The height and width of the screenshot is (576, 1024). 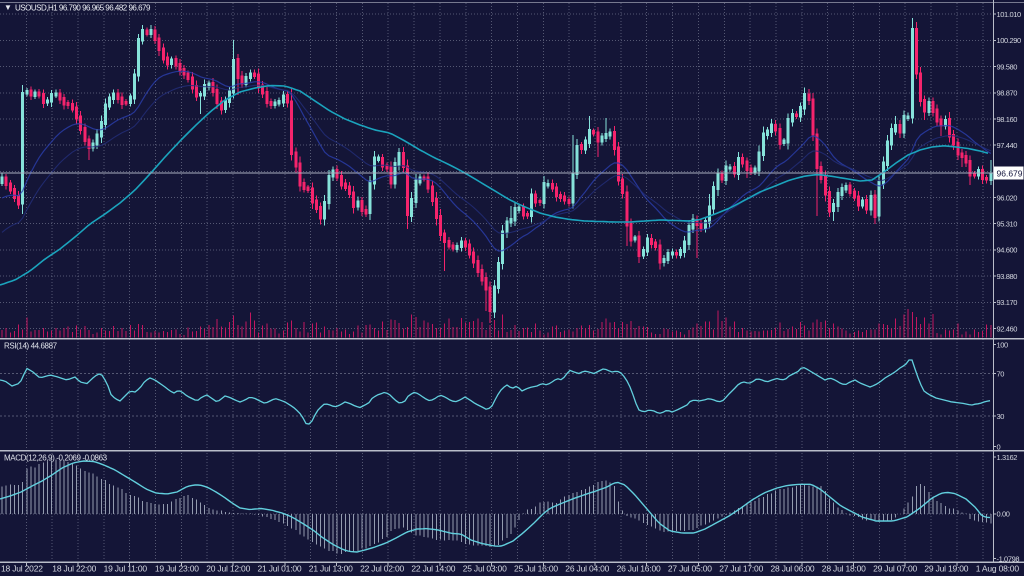 I want to click on svg-text: 28 Jul 18:00, so click(x=844, y=569).